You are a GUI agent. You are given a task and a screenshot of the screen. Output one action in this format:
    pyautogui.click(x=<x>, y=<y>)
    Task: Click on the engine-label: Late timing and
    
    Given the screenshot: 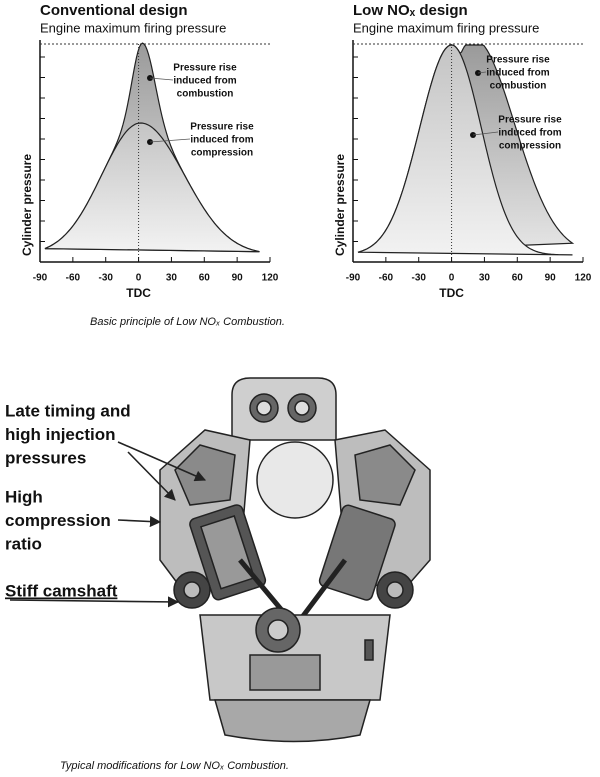 What is the action you would take?
    pyautogui.click(x=68, y=410)
    